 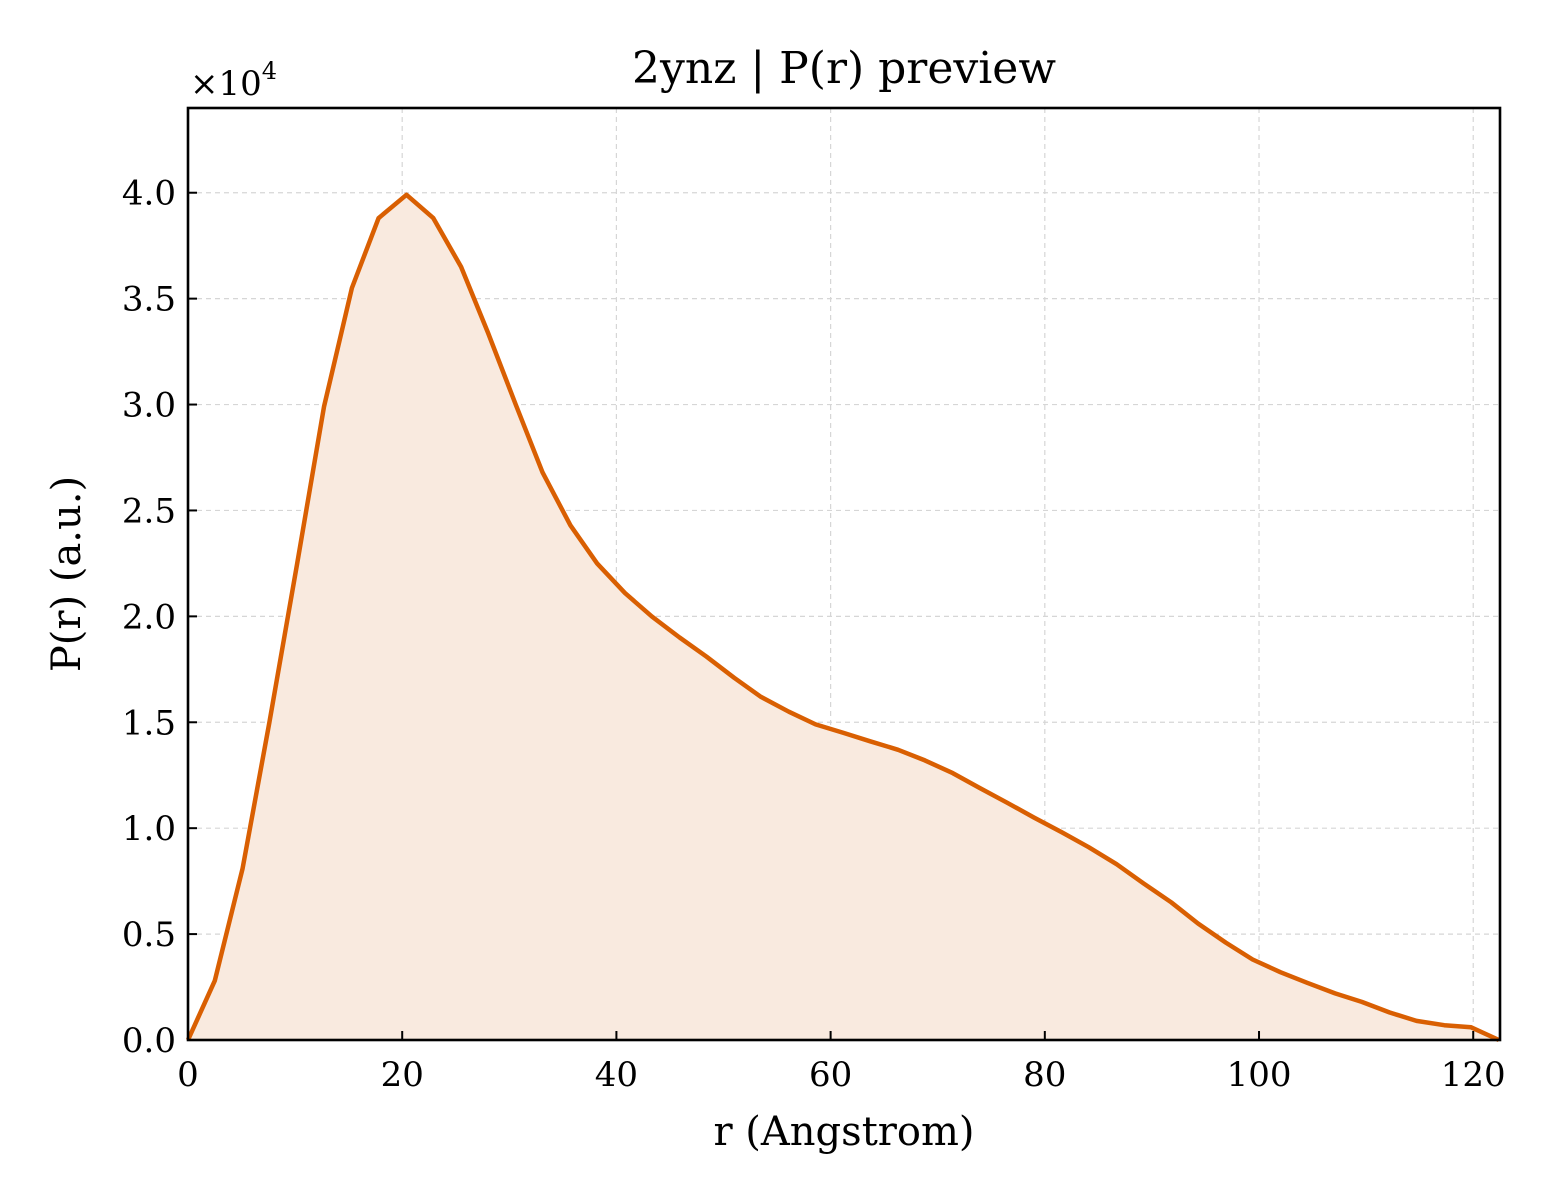 What do you see at coordinates (149, 935) in the screenshot?
I see `y-tick-label: 0.5` at bounding box center [149, 935].